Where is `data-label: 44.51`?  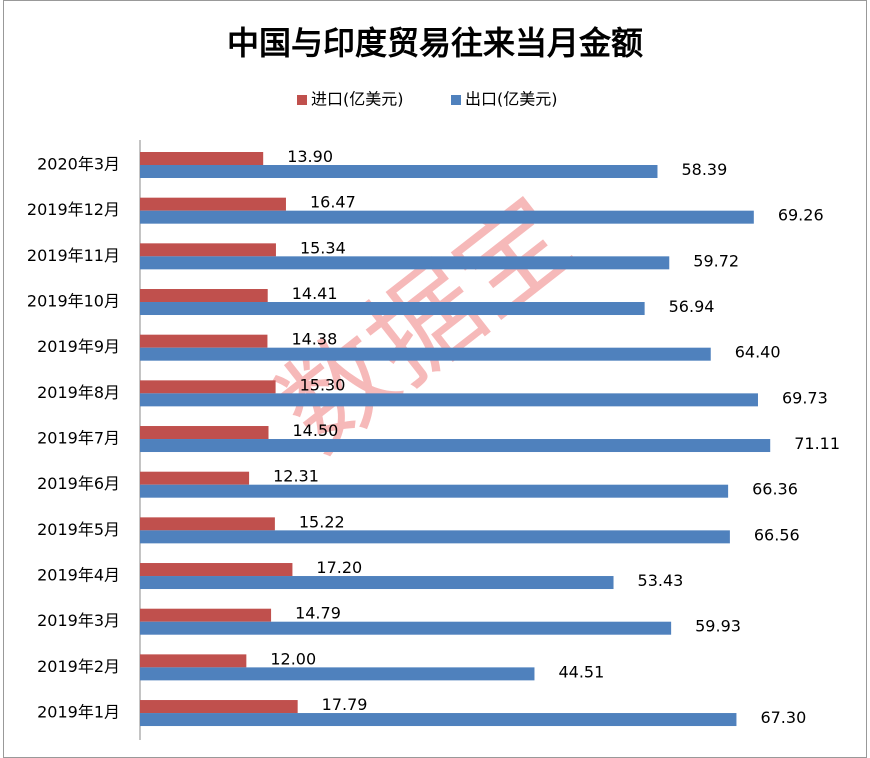 data-label: 44.51 is located at coordinates (581, 671).